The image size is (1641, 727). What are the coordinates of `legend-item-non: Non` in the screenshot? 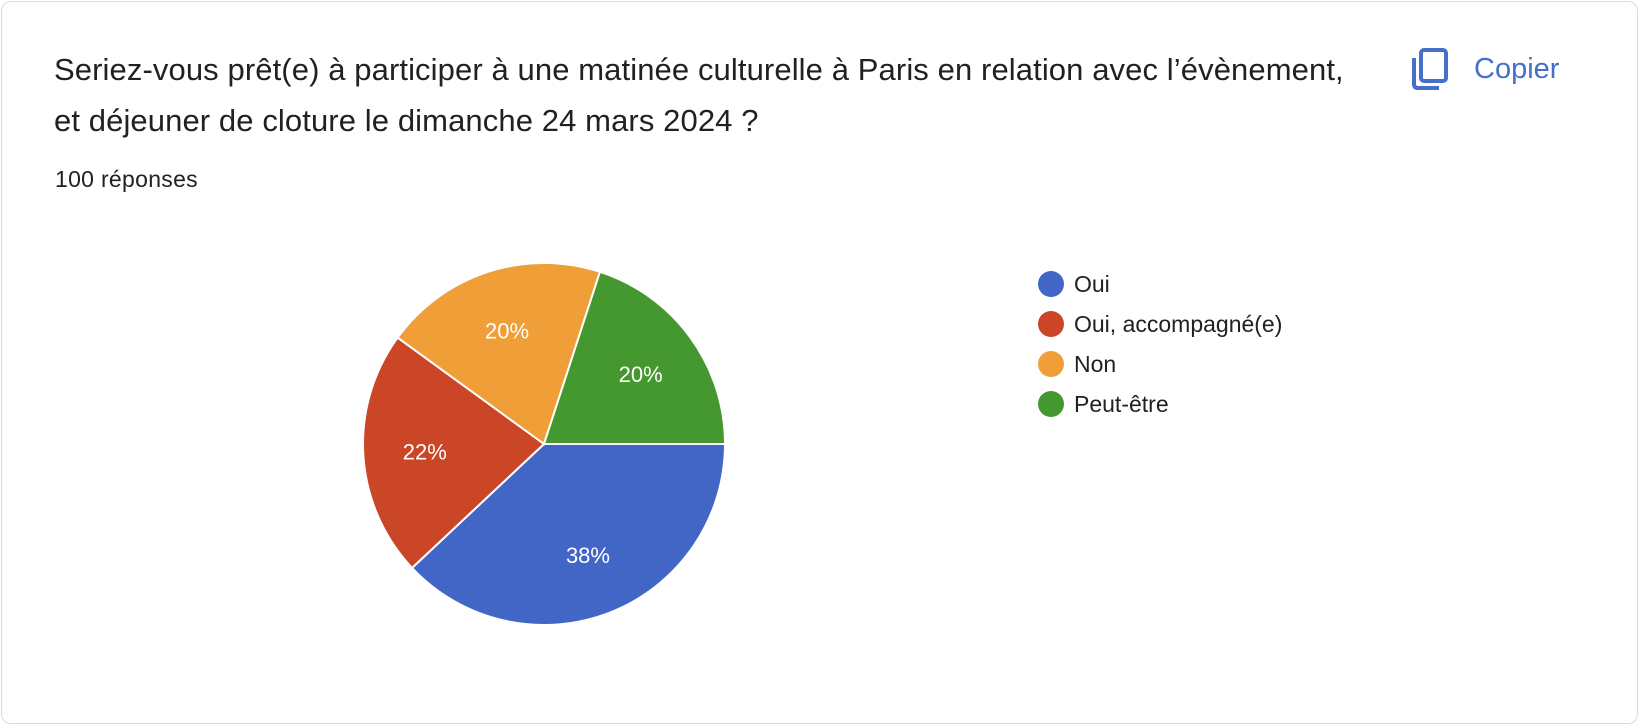 It's located at (1160, 364).